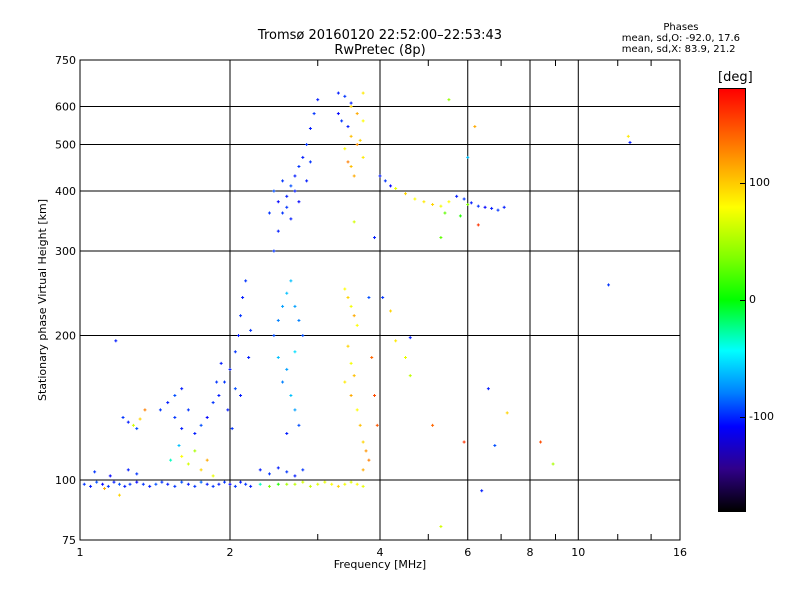 This screenshot has width=800, height=600. What do you see at coordinates (380, 50) in the screenshot?
I see `chart-subtitle: RwPretec (8p)` at bounding box center [380, 50].